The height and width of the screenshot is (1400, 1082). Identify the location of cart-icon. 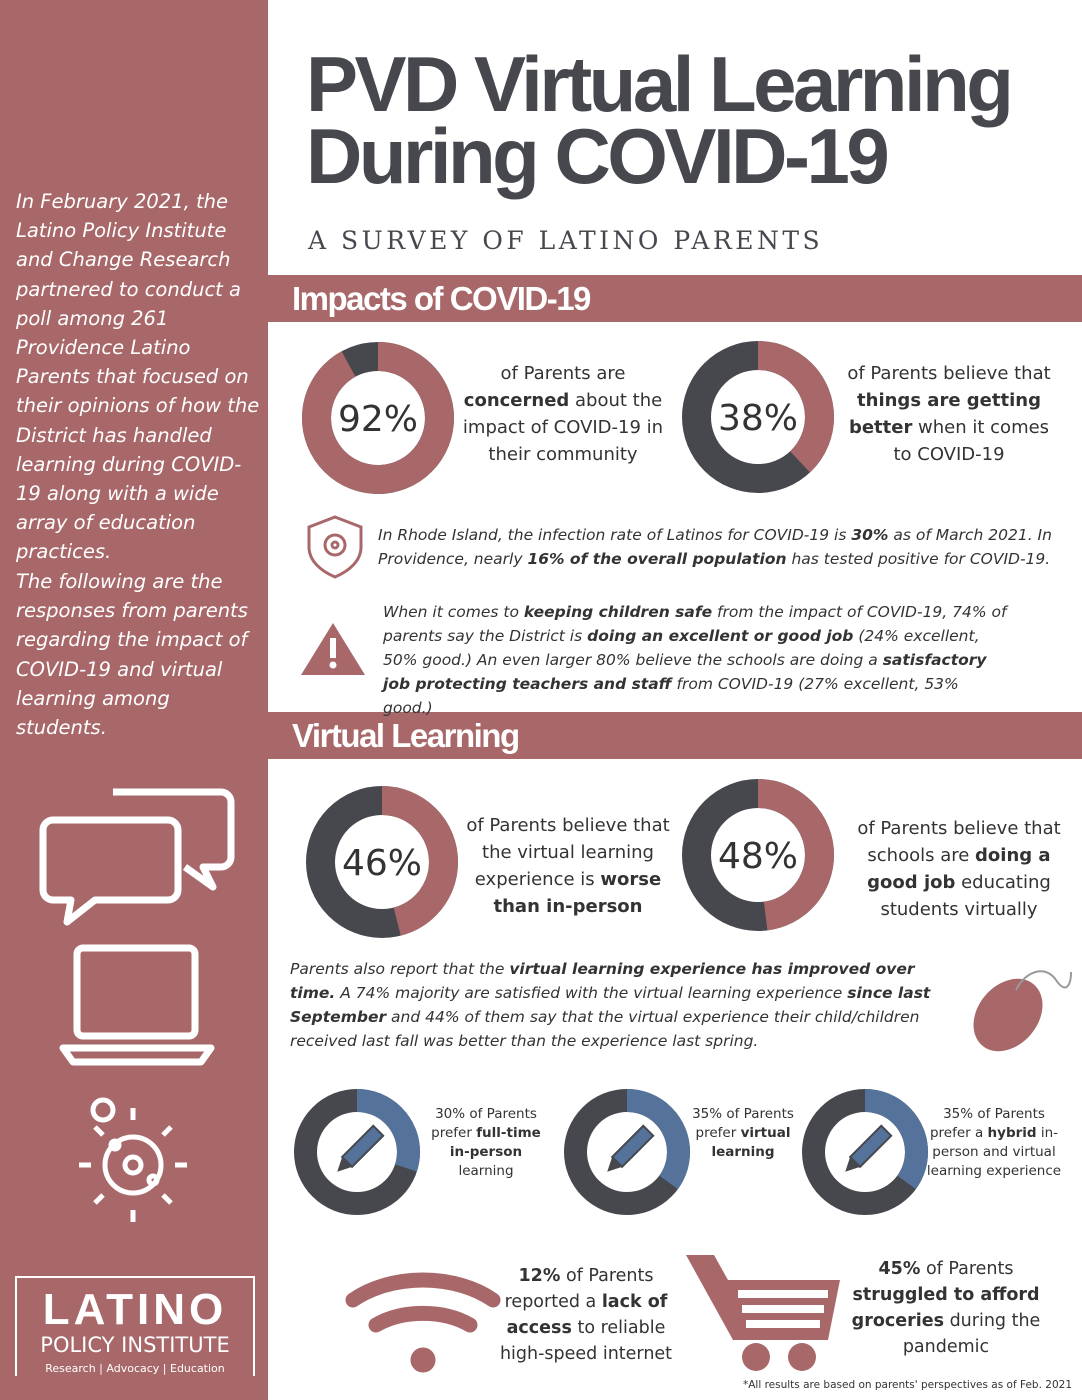
(763, 1313).